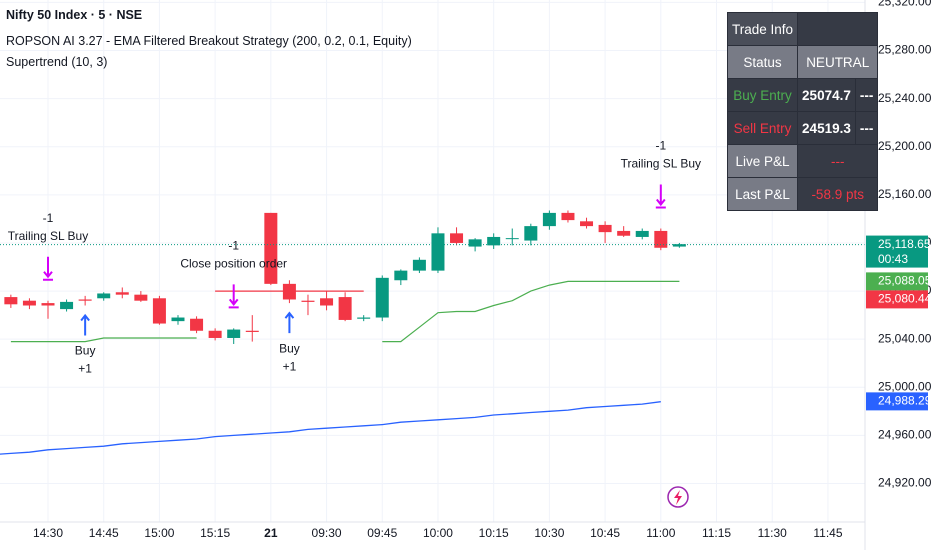 The height and width of the screenshot is (550, 932). Describe the element at coordinates (159, 533) in the screenshot. I see `x-tick-label: 15:00` at that location.